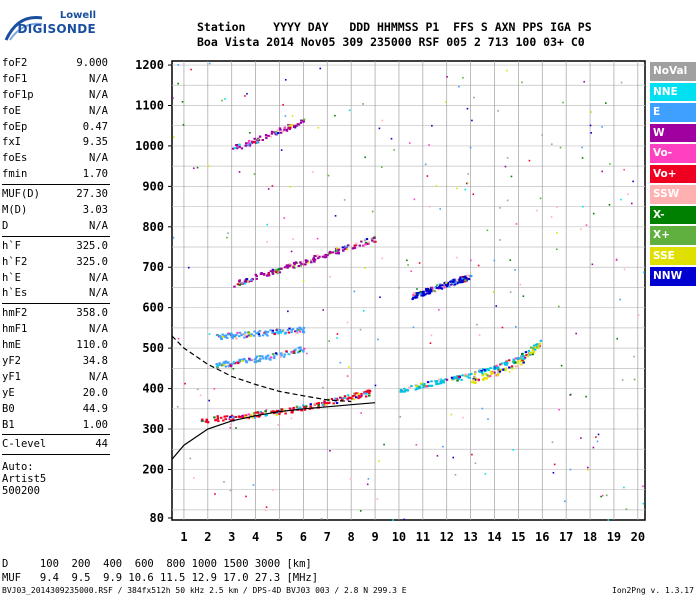 Image resolution: width=700 pixels, height=600 pixels. What do you see at coordinates (56, 175) in the screenshot?
I see `param-row: fmin 1.70` at bounding box center [56, 175].